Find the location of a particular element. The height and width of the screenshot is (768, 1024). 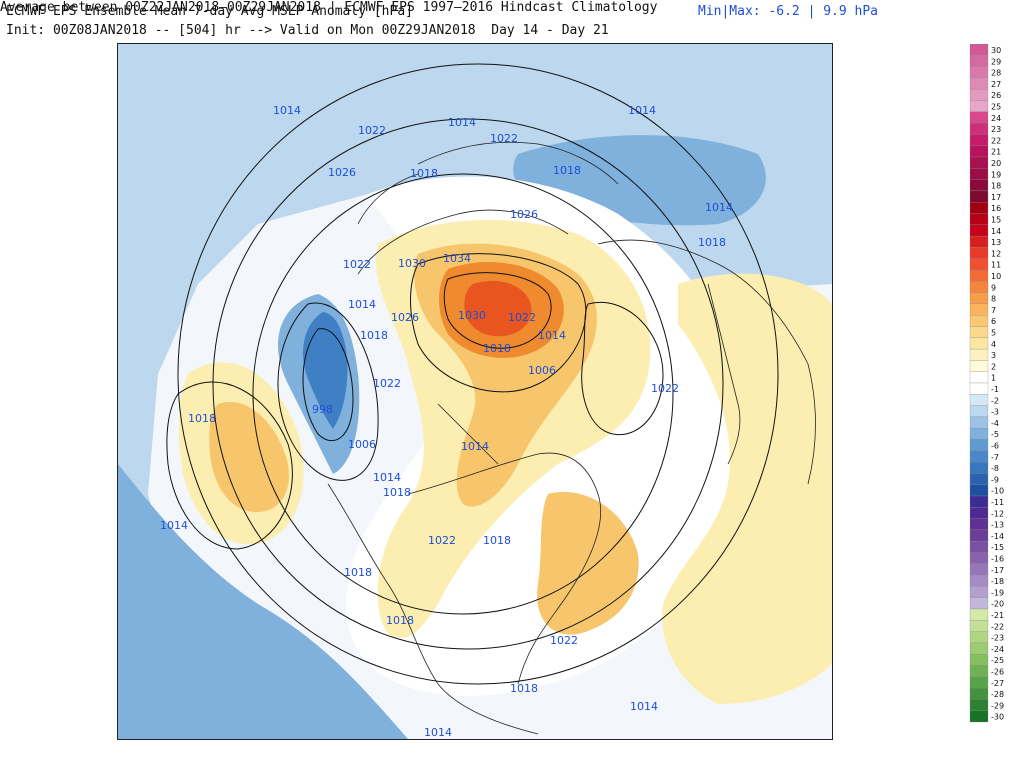

colorbar-tick-label: -27 is located at coordinates (997, 683).